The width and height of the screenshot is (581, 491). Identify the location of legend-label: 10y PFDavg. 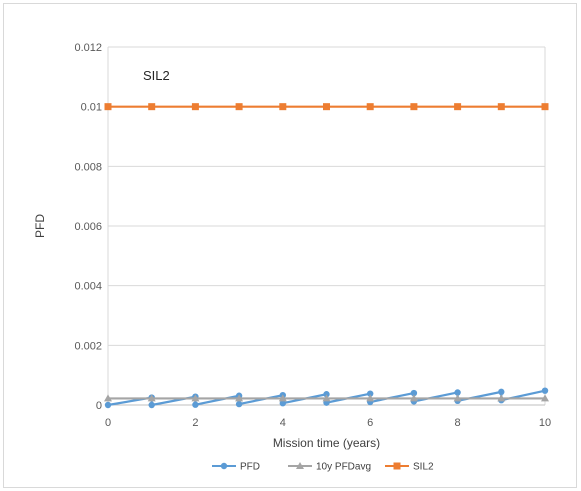
(343, 467).